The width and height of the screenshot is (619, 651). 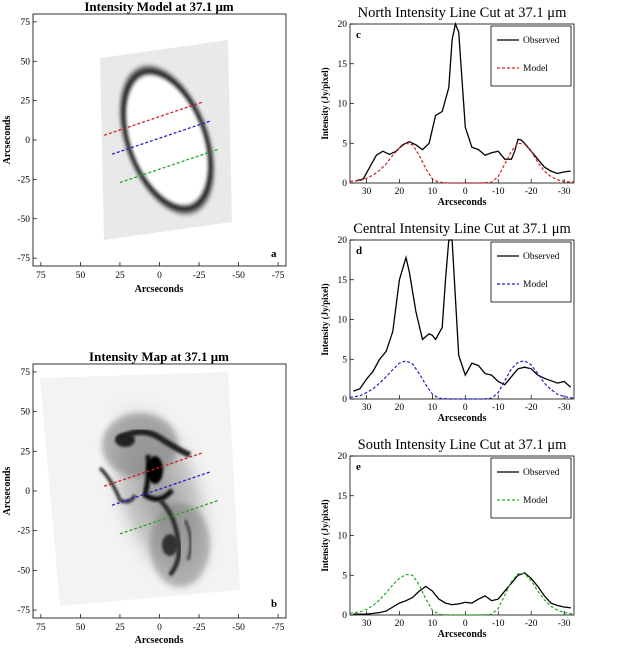 I want to click on plot-title: North Intensity Line Cut at 37.1 μm, so click(x=462, y=13).